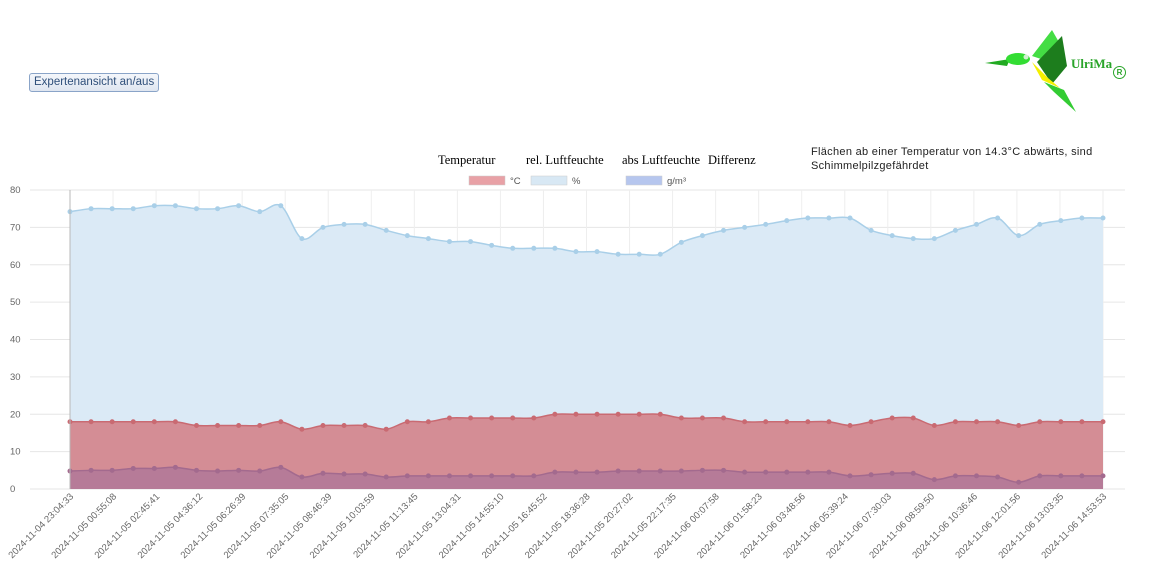 Image resolution: width=1171 pixels, height=580 pixels. Describe the element at coordinates (515, 181) in the screenshot. I see `legend-label: °C` at that location.